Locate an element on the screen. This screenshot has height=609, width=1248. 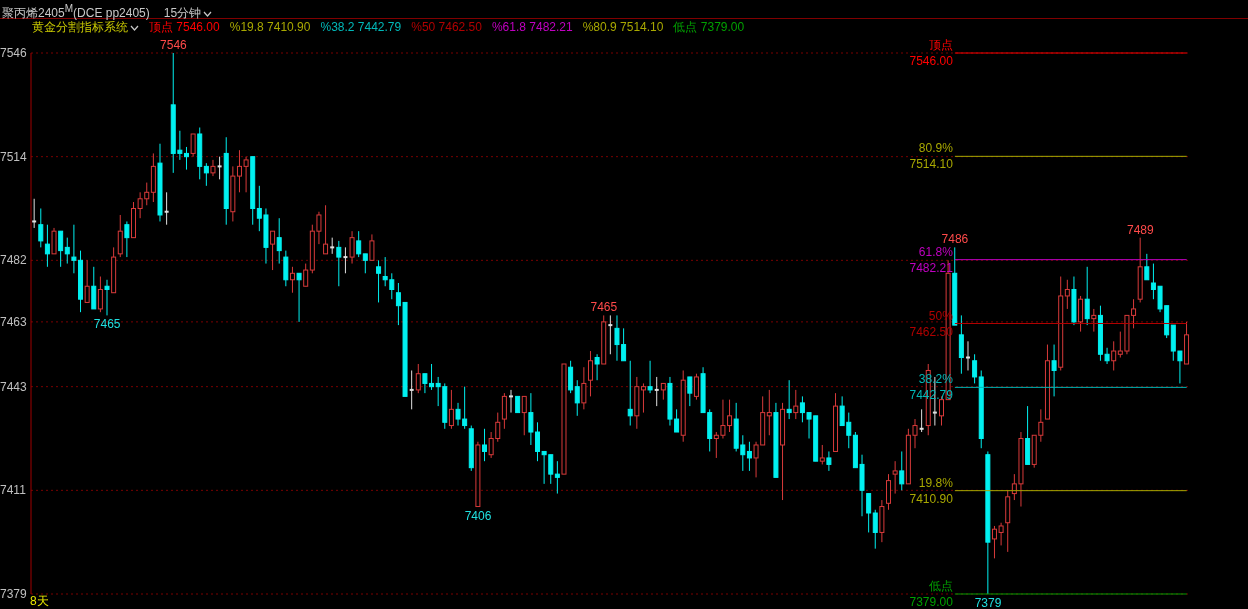
annotation: 19.8% is located at coordinates (936, 482).